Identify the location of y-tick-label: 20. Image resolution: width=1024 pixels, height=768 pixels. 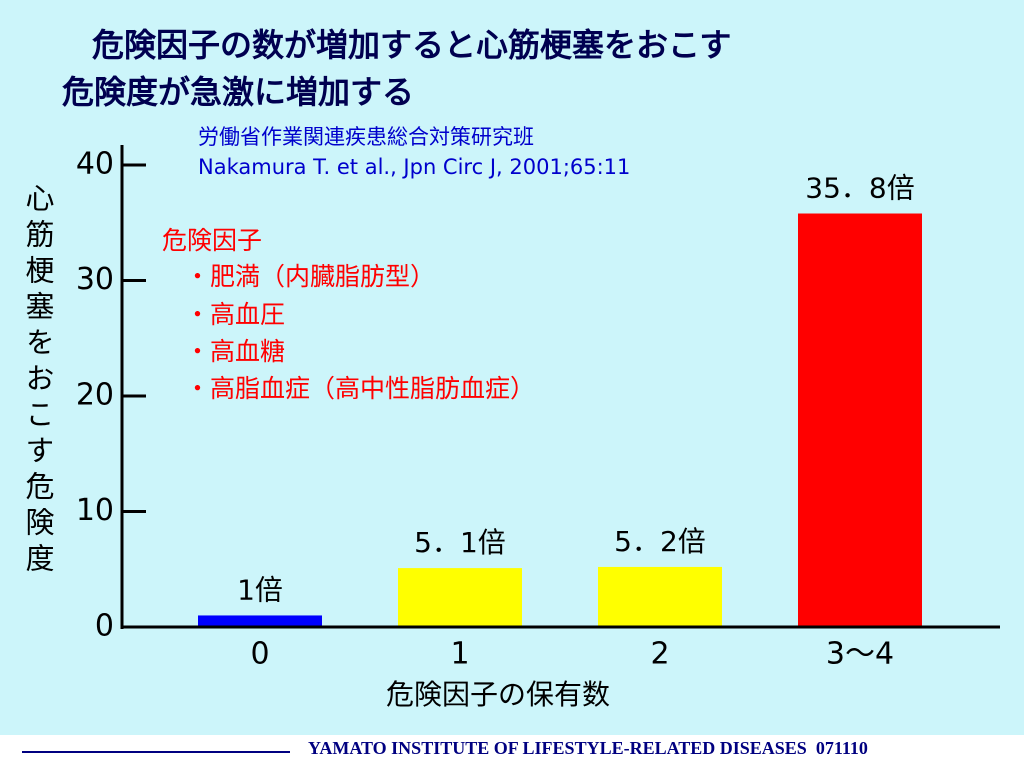
(95, 395).